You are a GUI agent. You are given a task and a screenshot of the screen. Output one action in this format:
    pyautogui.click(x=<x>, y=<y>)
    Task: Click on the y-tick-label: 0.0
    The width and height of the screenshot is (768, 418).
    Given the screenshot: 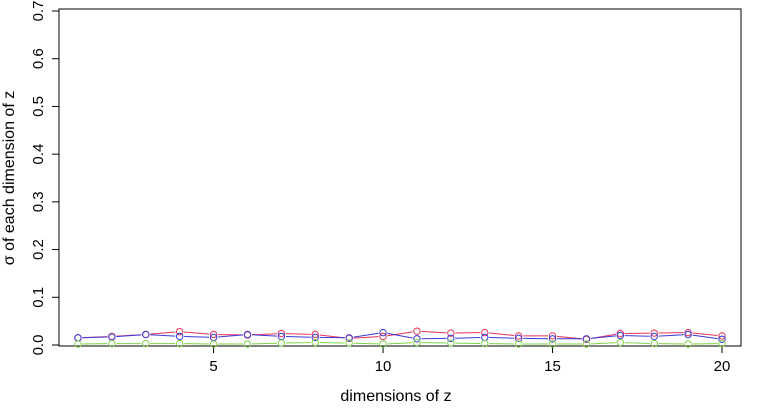 What is the action you would take?
    pyautogui.click(x=38, y=345)
    